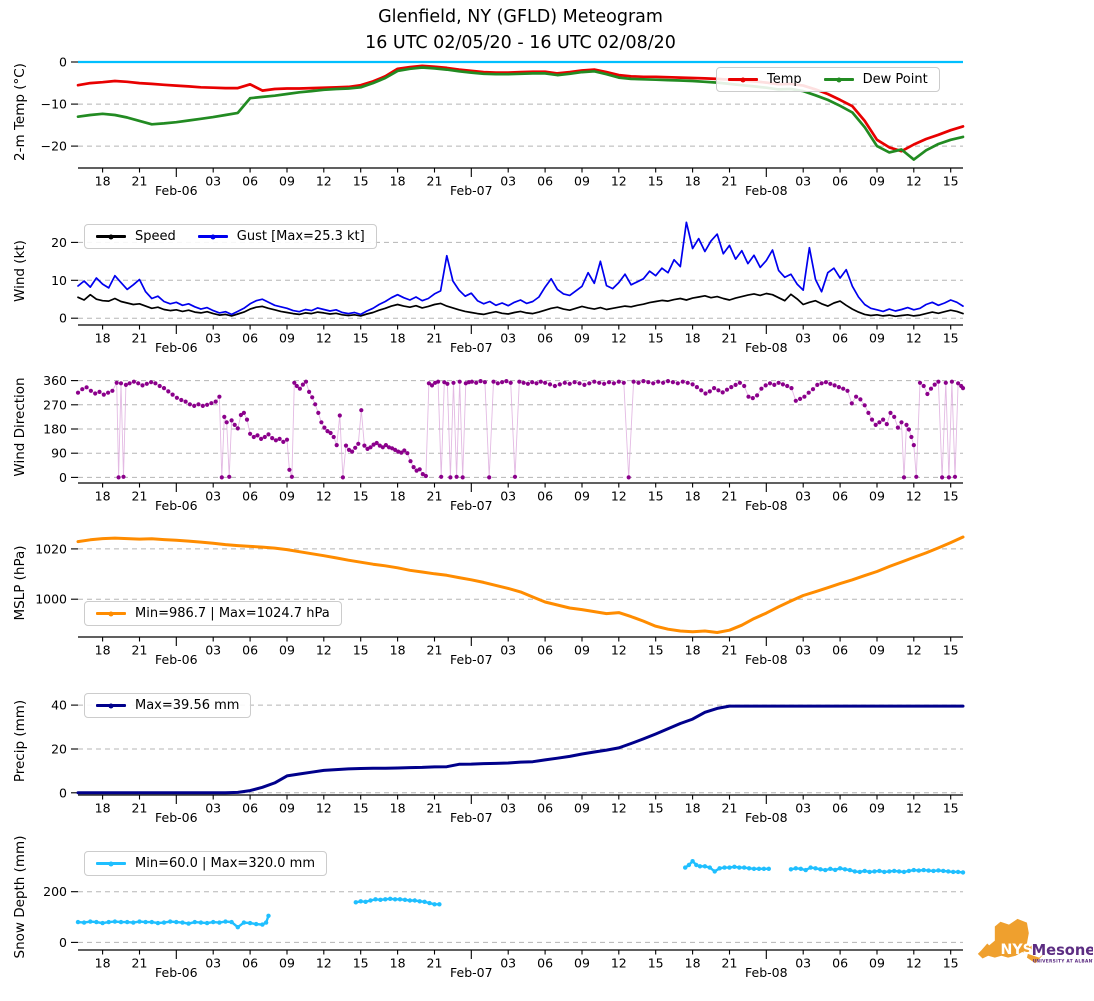 This screenshot has height=1001, width=1094. What do you see at coordinates (213, 613) in the screenshot?
I see `legend-entry-mslp: Min=986.7 | Max=1024.7 hPa` at bounding box center [213, 613].